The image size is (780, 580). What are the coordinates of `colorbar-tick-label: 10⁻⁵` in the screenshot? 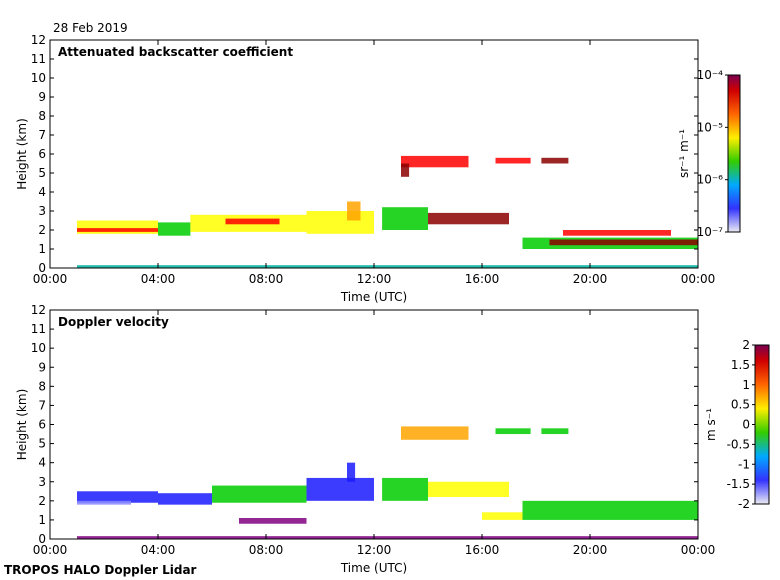 It's located at (710, 127).